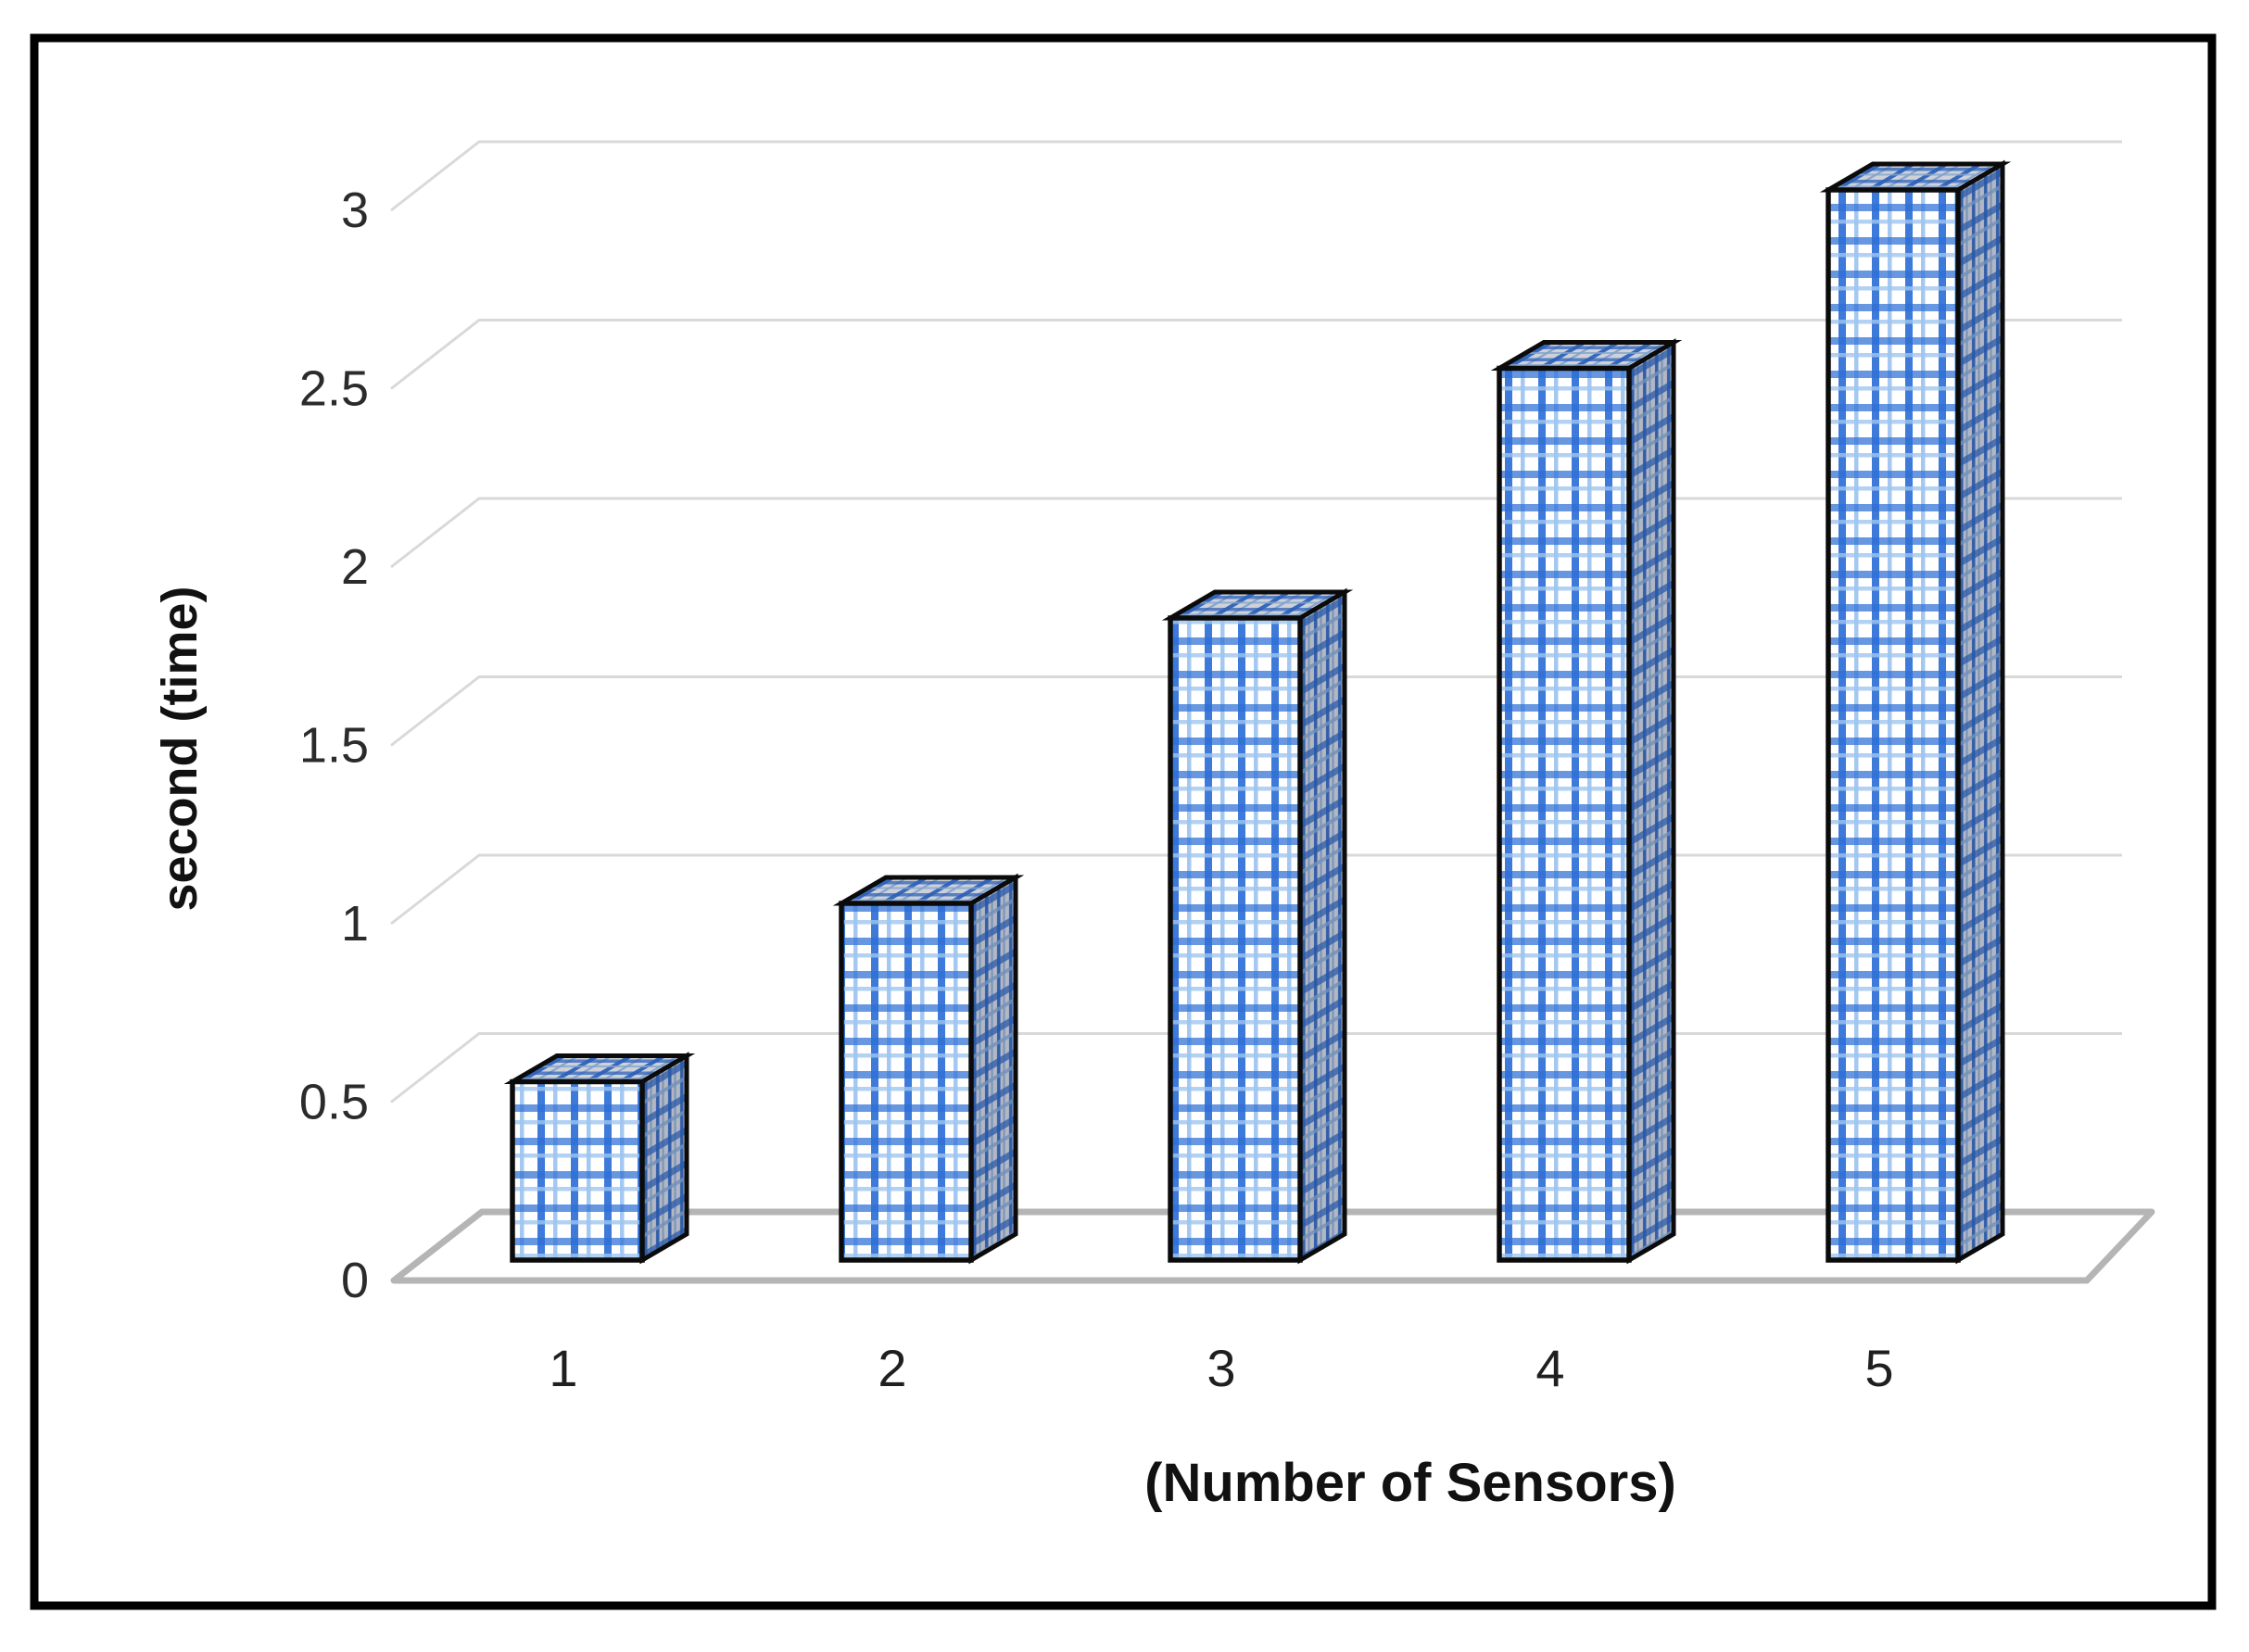 The height and width of the screenshot is (1652, 2249). I want to click on y-tick-label: 1, so click(355, 924).